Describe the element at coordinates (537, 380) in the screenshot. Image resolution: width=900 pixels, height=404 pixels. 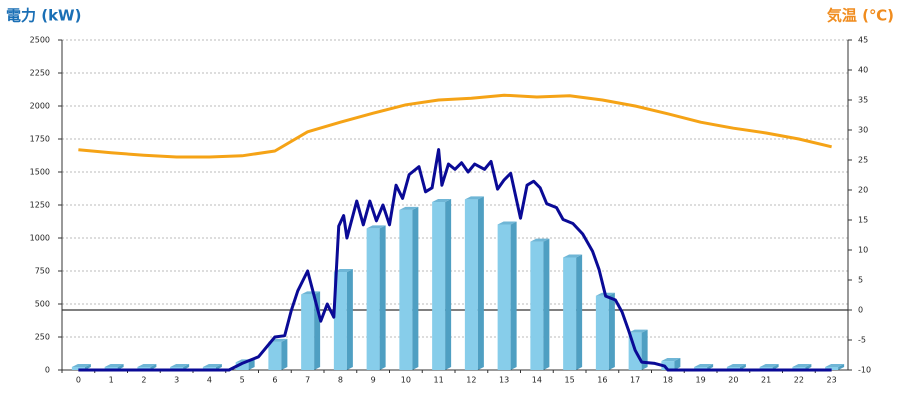
I see `x-tick-label: 14` at that location.